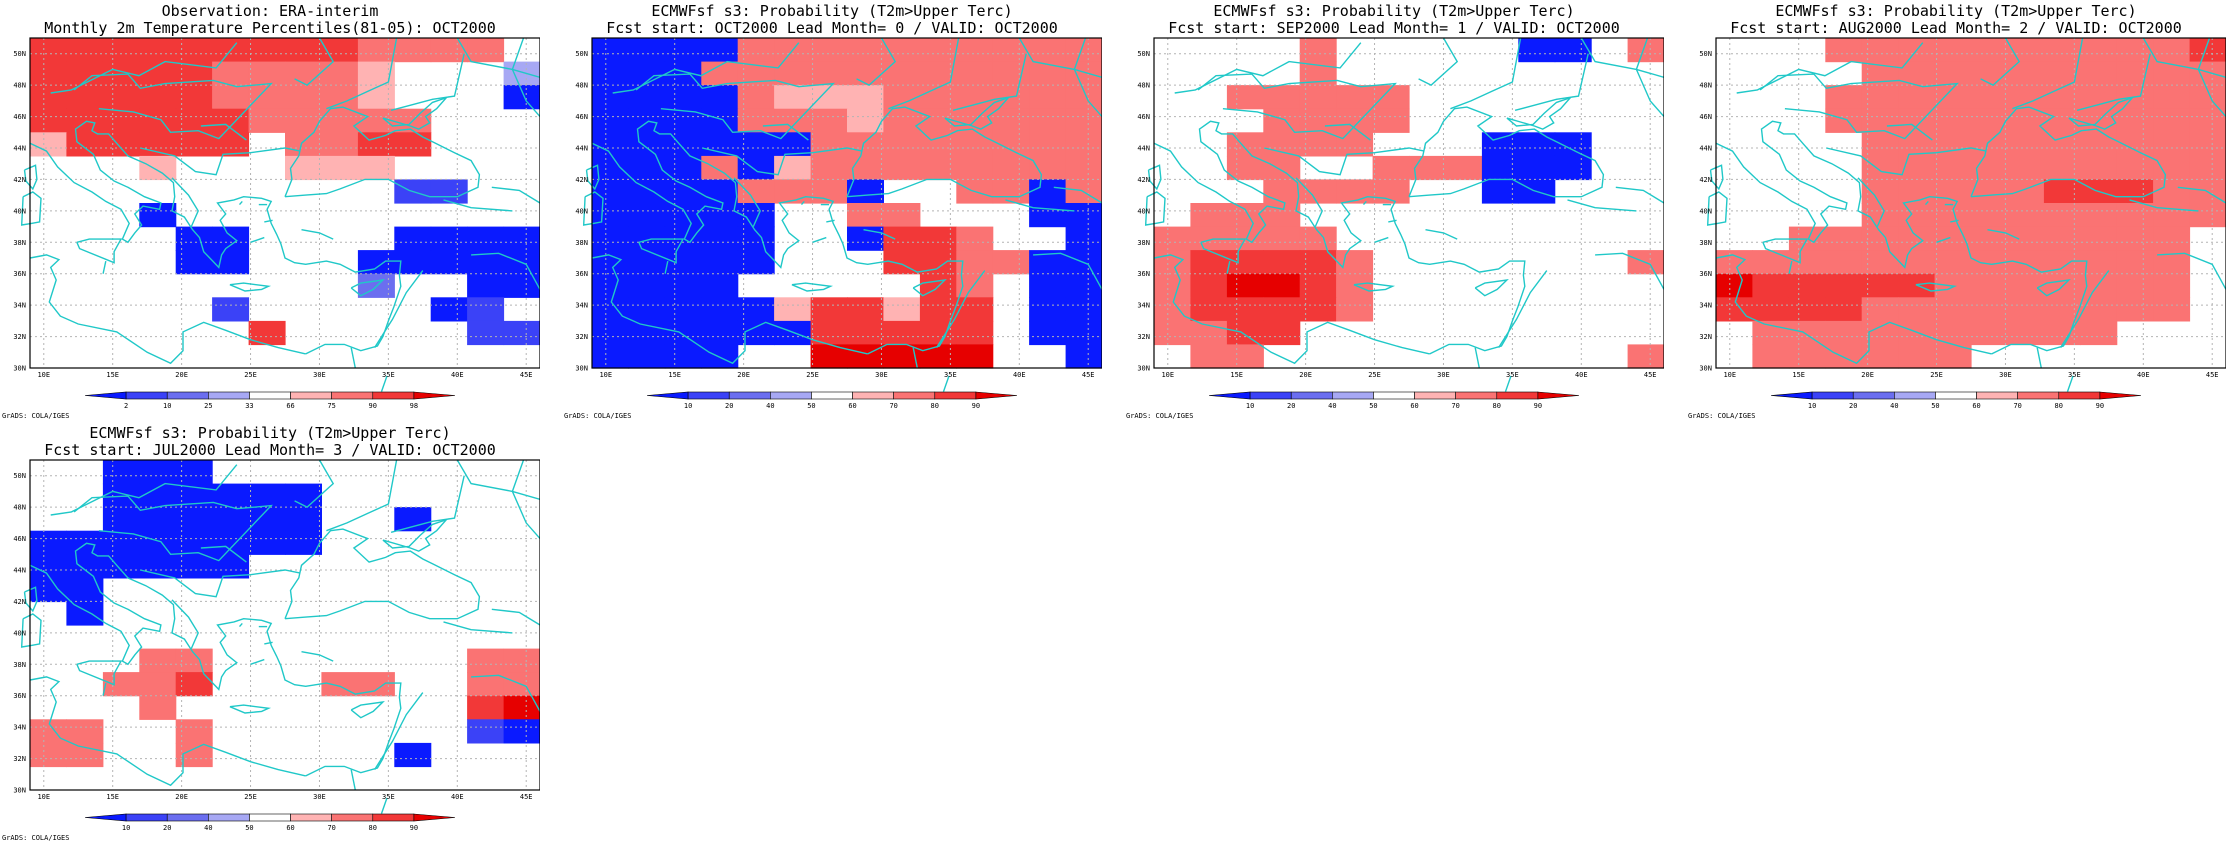  I want to click on latitude-label: 30N, so click(1143, 369).